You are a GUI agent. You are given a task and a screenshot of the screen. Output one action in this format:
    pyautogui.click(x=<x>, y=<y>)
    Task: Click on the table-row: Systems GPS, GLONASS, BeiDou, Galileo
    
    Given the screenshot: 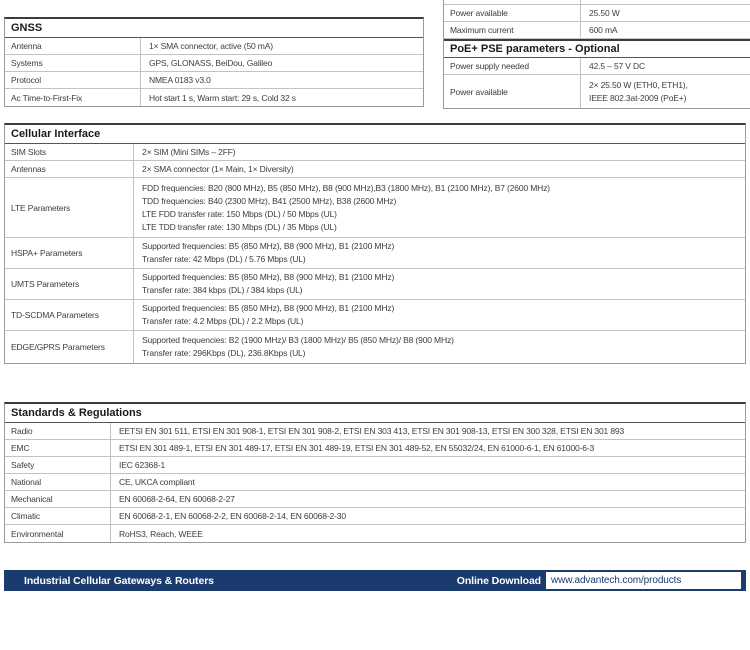 What is the action you would take?
    pyautogui.click(x=214, y=63)
    